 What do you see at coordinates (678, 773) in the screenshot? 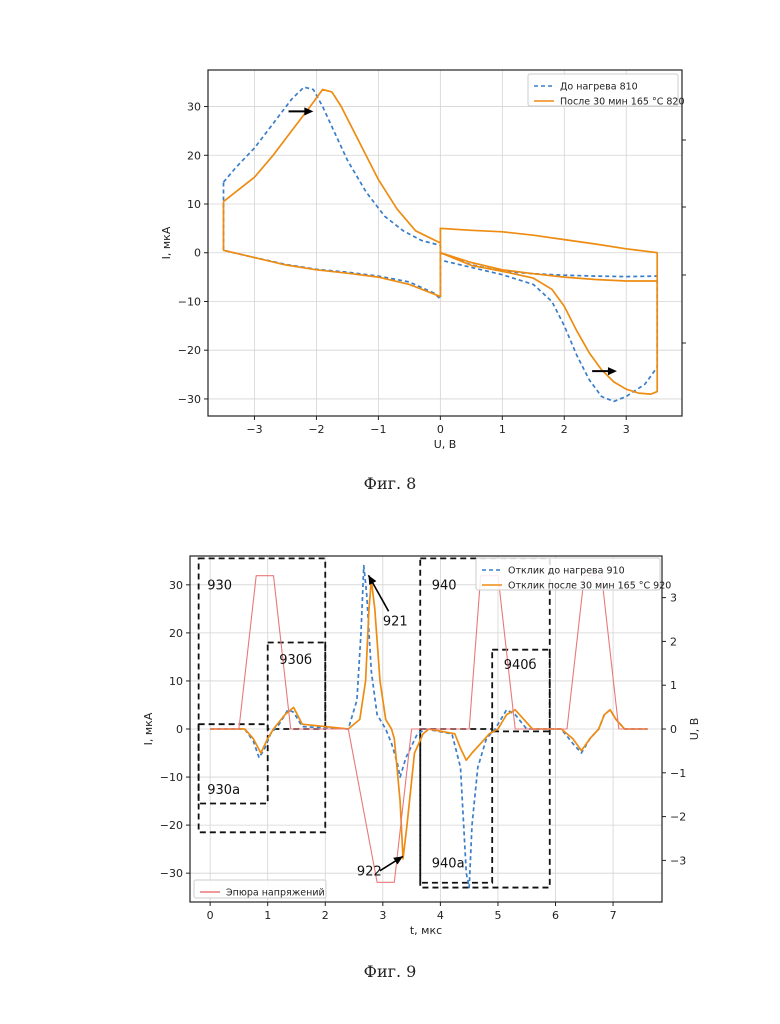
I see `fig9-y2-tick-label-2: −1` at bounding box center [678, 773].